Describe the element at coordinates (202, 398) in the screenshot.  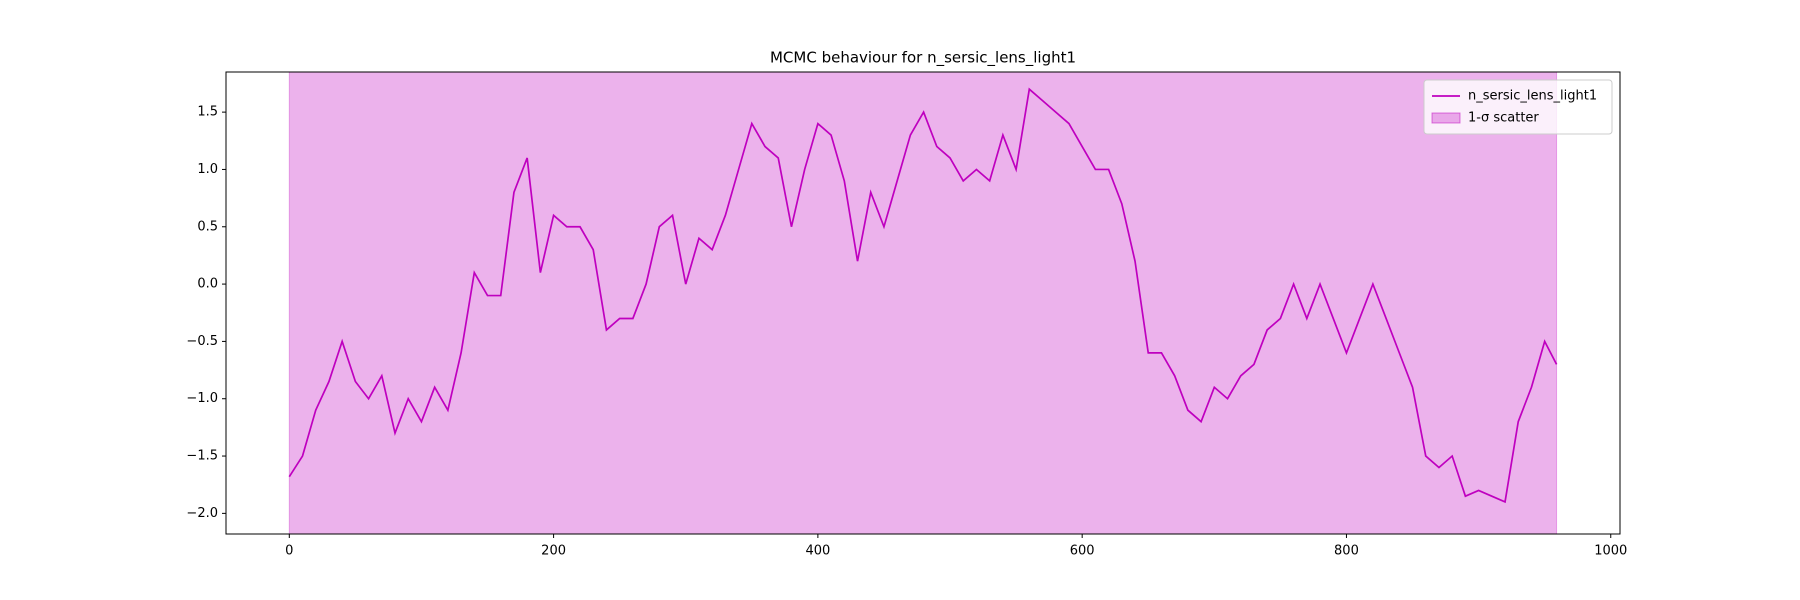
I see `y-tick-label: −1.0` at that location.